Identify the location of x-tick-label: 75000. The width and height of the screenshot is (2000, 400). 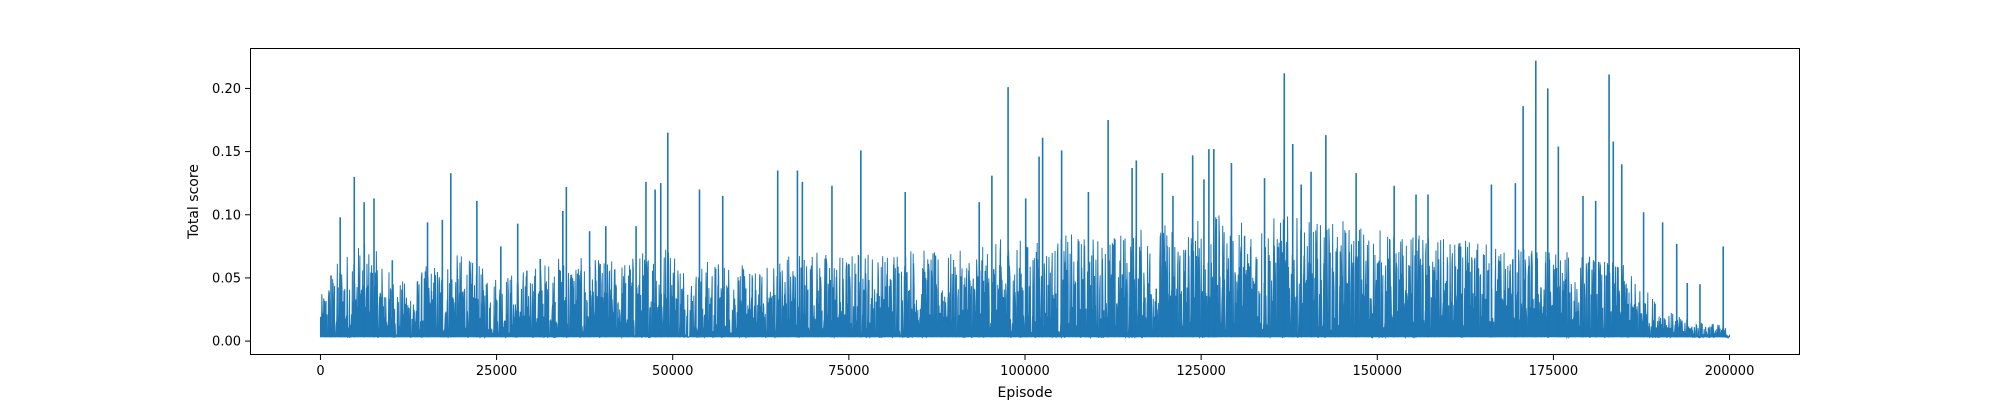
(848, 371).